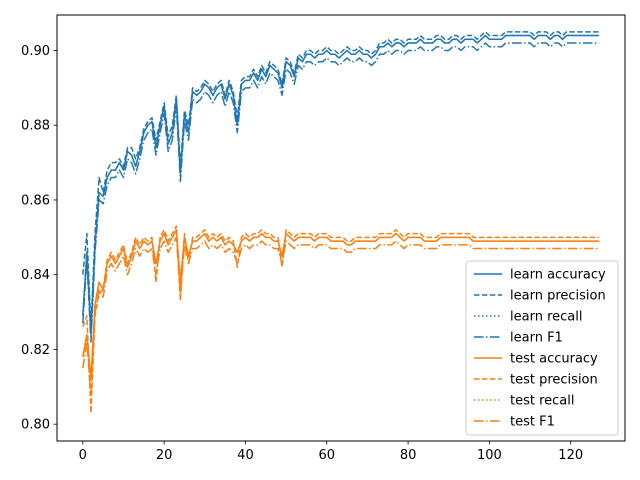 The height and width of the screenshot is (480, 640). I want to click on legend-label: learn accuracy, so click(558, 275).